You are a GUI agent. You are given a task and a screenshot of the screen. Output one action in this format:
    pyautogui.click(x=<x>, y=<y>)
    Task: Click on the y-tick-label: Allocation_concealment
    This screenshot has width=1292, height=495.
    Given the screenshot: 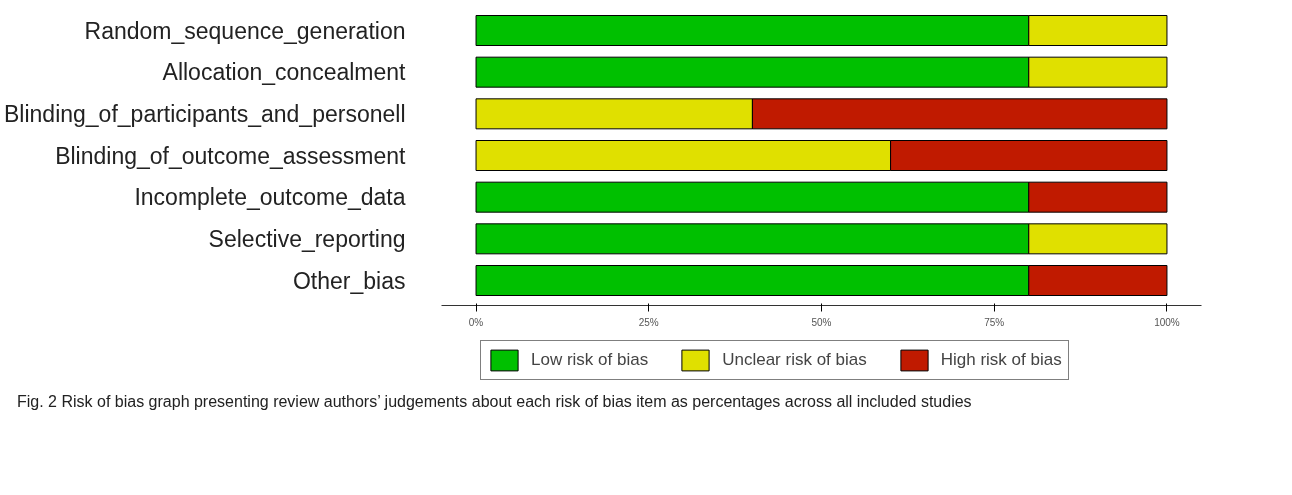 What is the action you would take?
    pyautogui.click(x=284, y=72)
    